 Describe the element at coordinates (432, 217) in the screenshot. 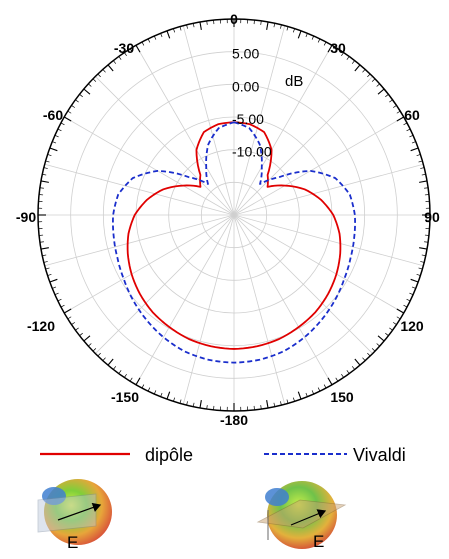

I see `angle-label-90: 90` at that location.